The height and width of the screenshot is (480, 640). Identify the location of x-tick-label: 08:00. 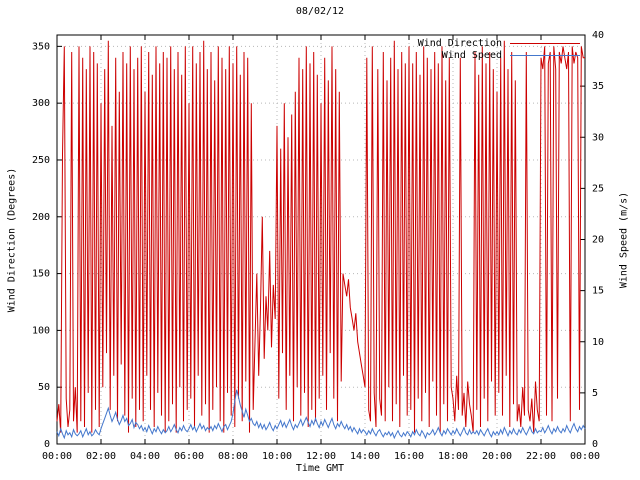
(233, 456).